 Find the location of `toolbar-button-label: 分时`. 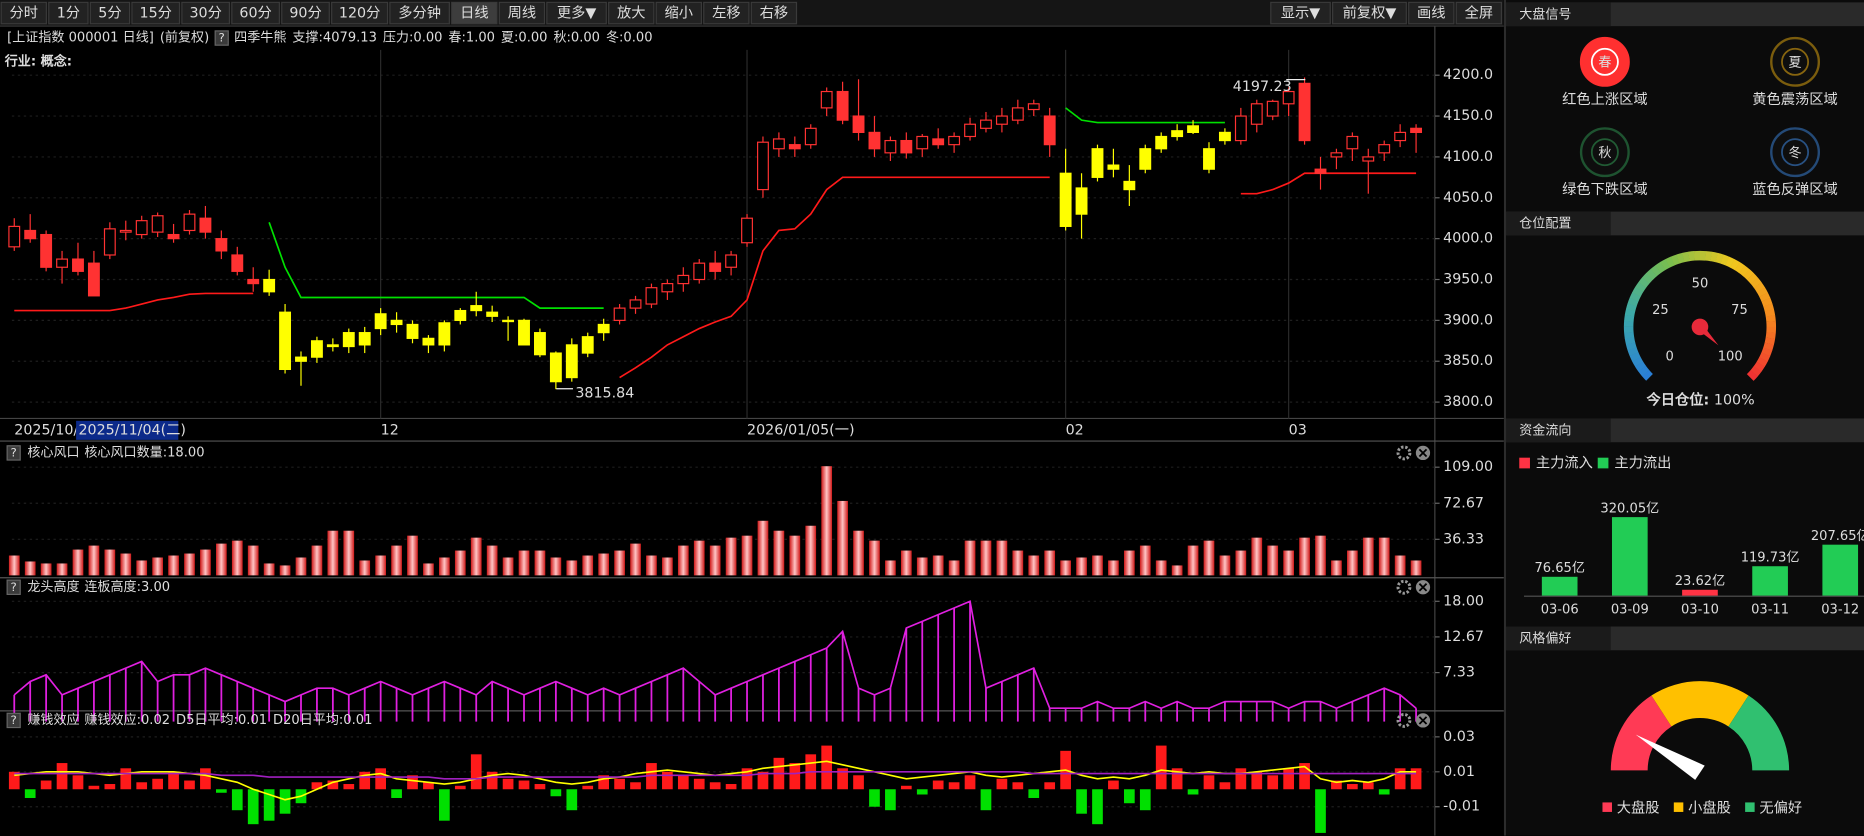

toolbar-button-label: 分时 is located at coordinates (24, 13).